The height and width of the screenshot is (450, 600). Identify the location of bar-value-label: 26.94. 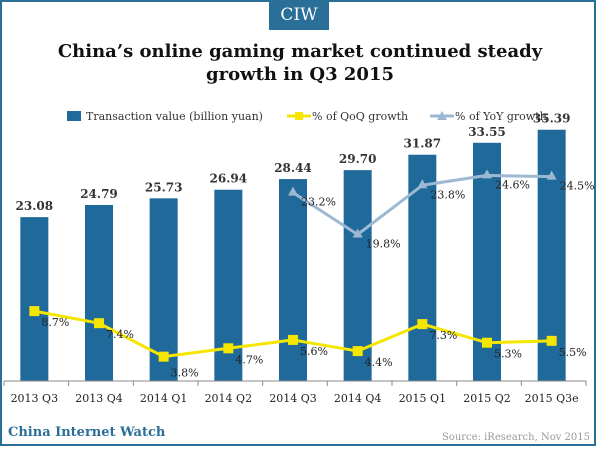
(229, 179).